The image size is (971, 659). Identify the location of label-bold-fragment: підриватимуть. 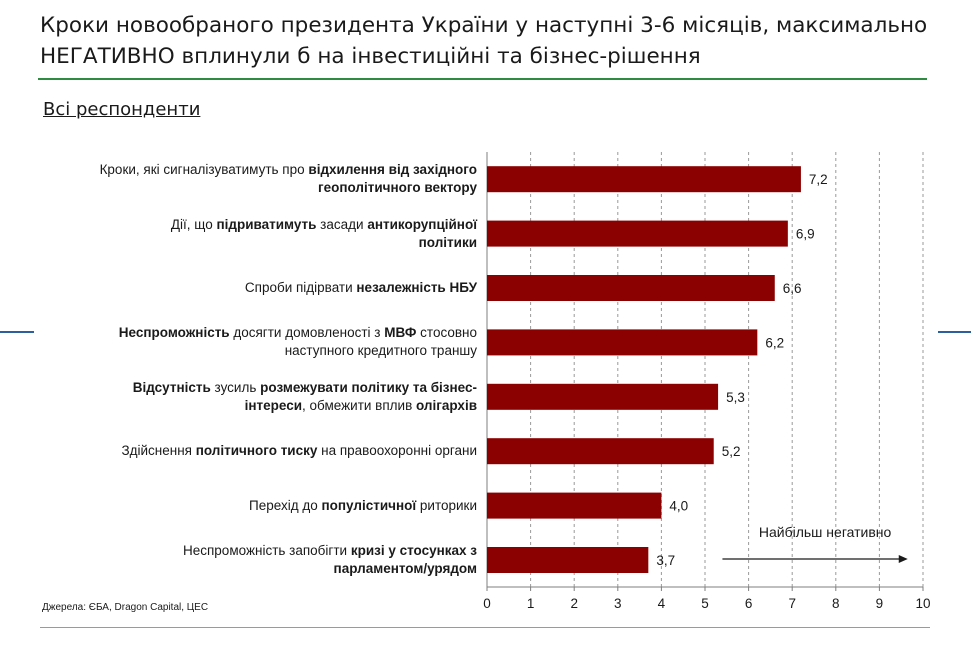
(266, 224).